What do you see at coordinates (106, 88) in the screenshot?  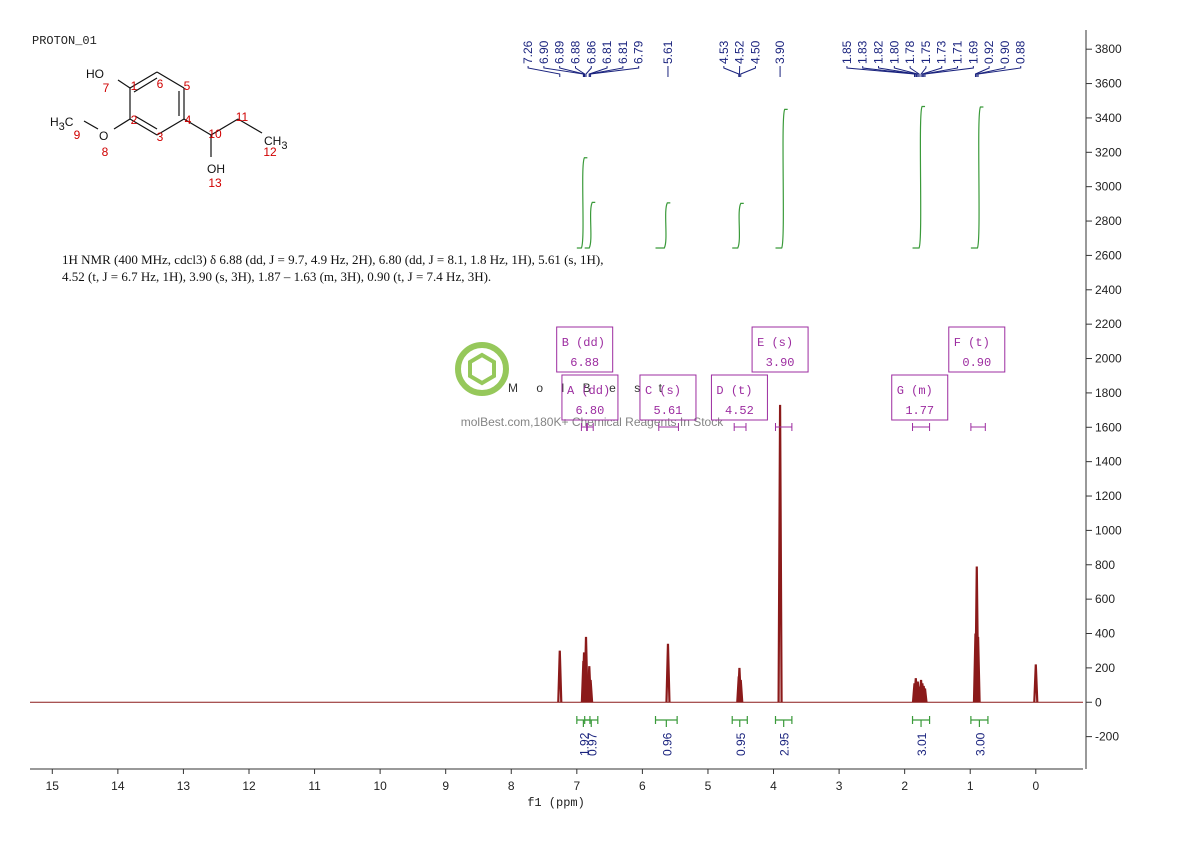 I see `atom-number: 7` at bounding box center [106, 88].